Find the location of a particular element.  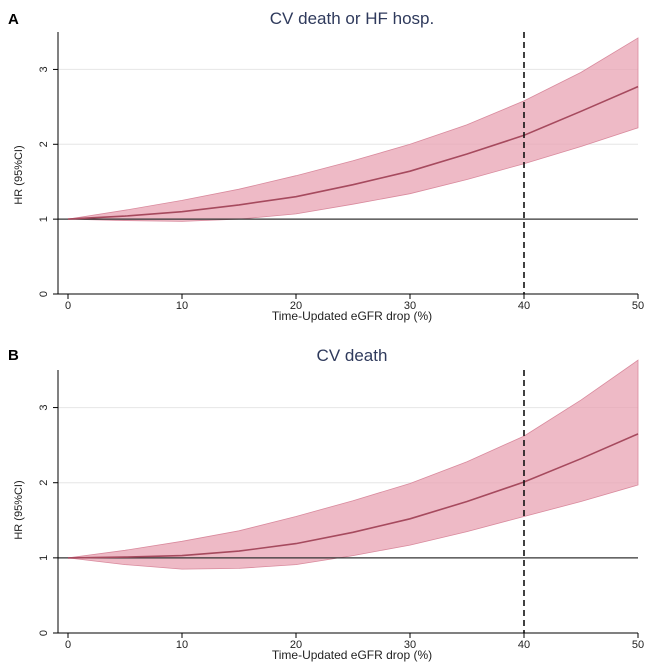

y-tick-label-a: 3 is located at coordinates (44, 69).